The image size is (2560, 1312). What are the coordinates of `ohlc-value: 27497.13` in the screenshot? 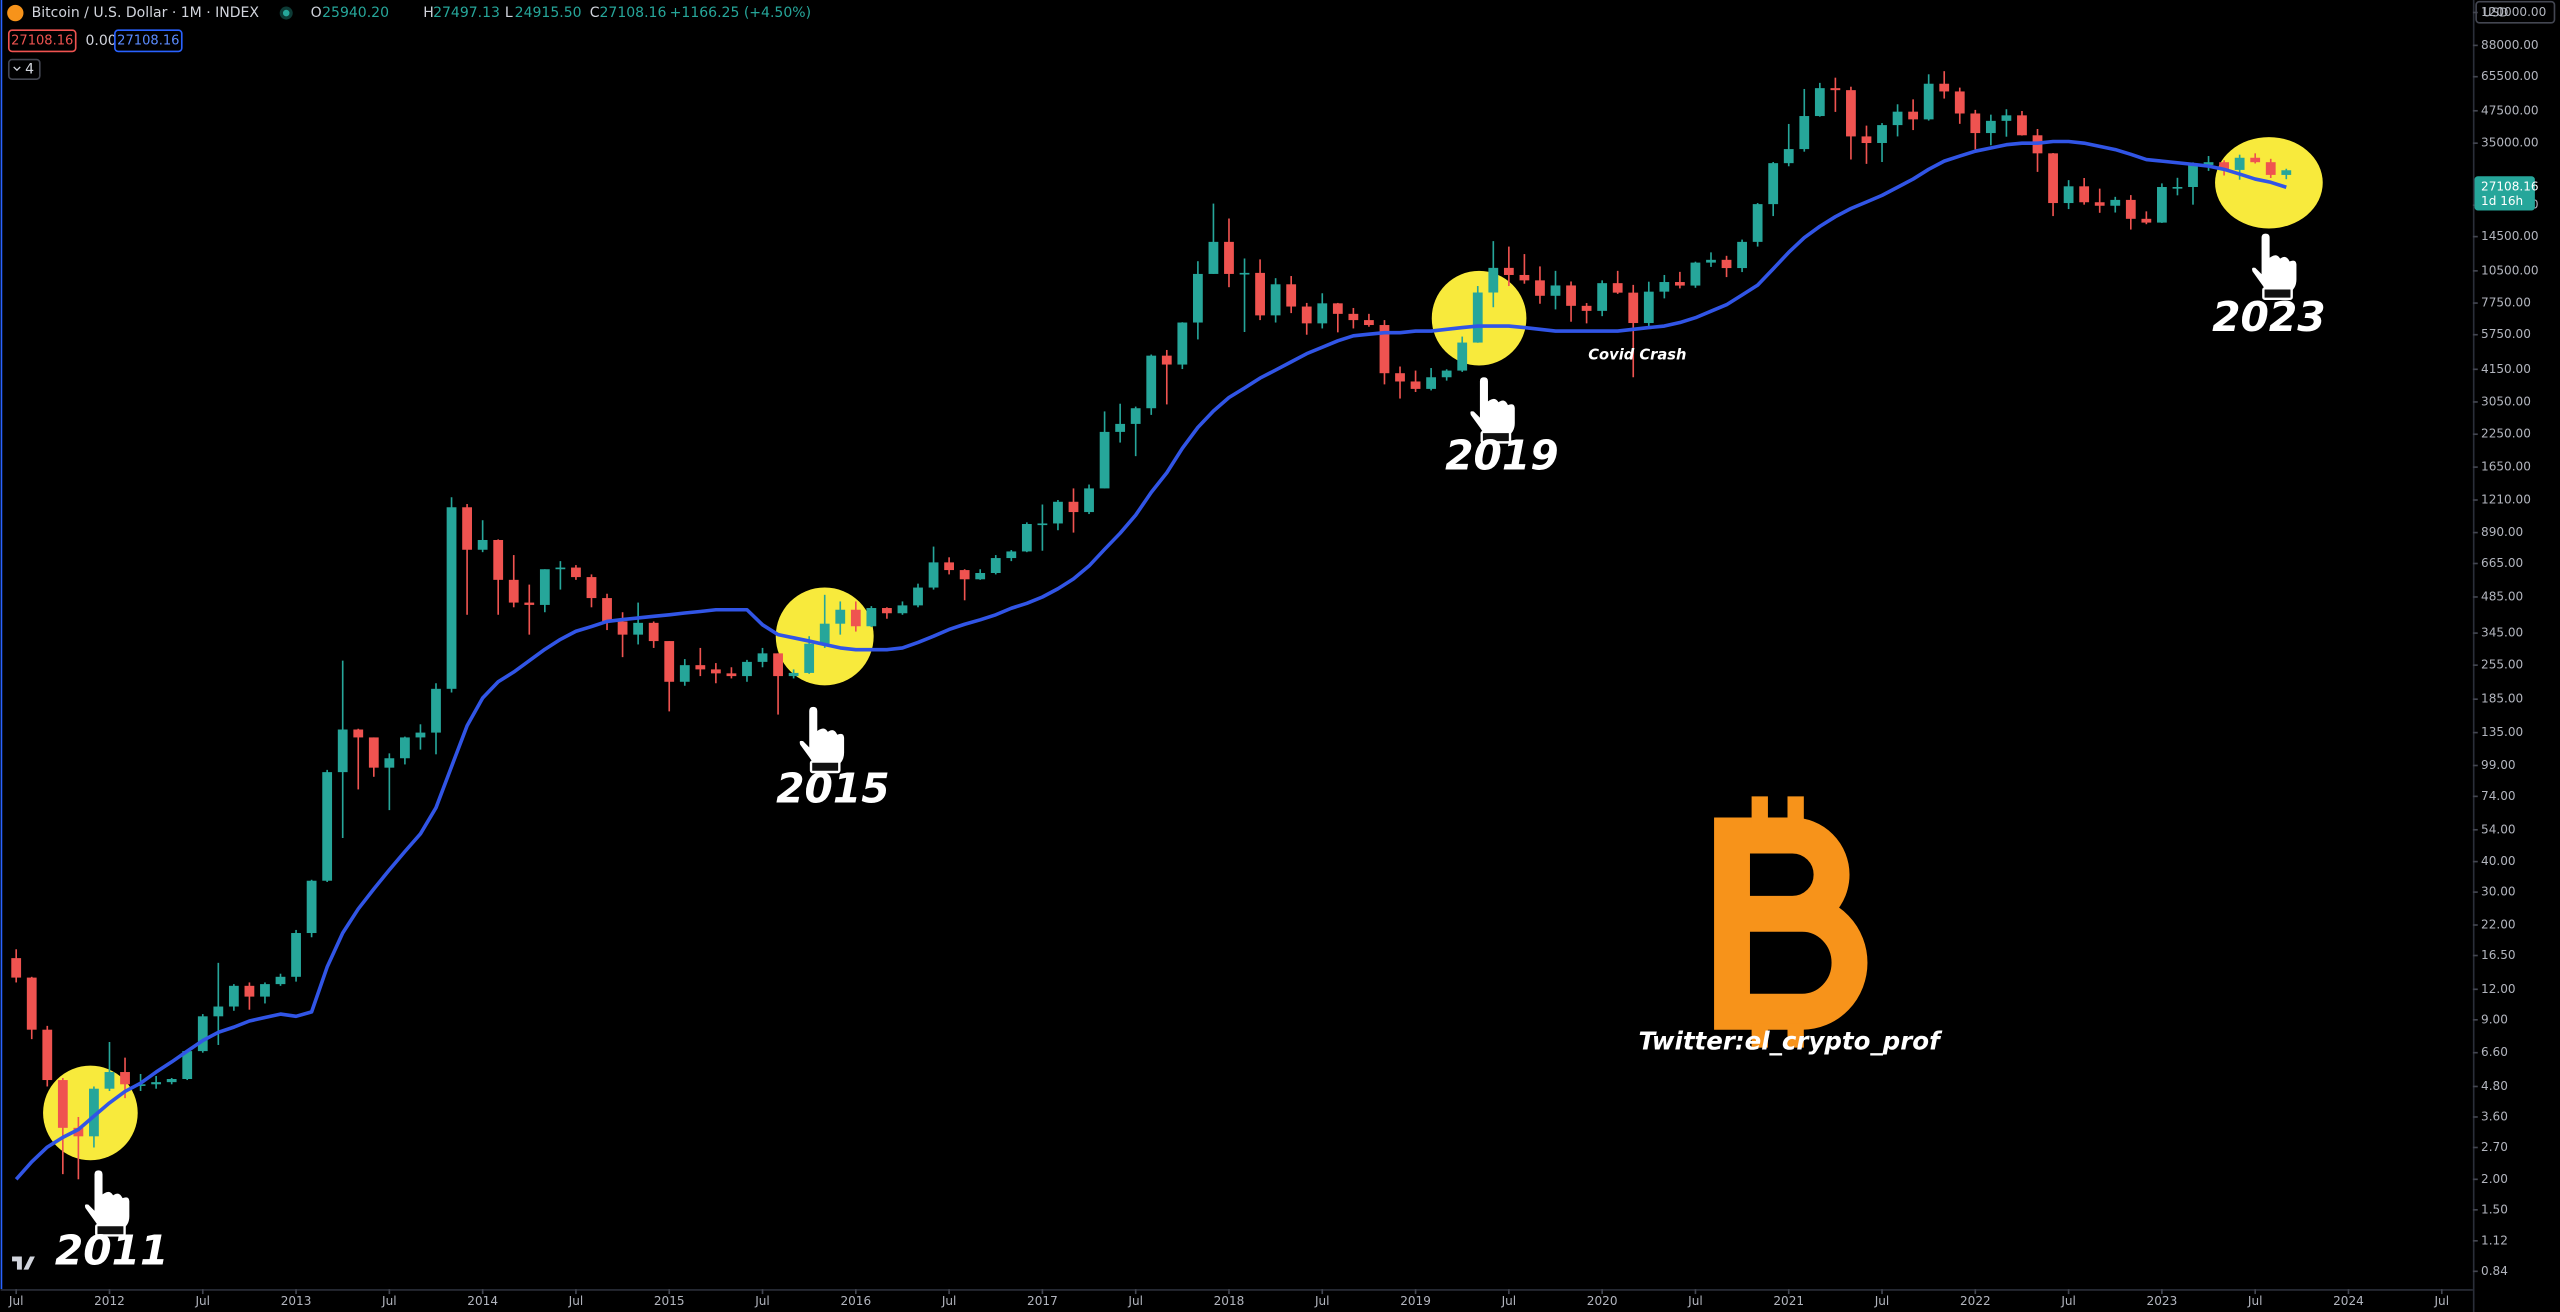 It's located at (466, 13).